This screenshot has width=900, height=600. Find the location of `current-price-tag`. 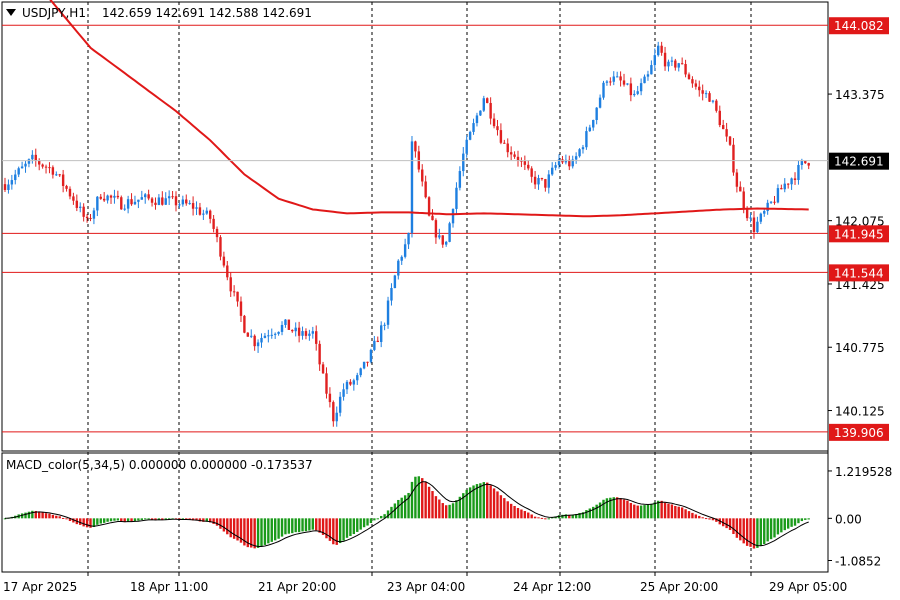

current-price-tag is located at coordinates (859, 161).